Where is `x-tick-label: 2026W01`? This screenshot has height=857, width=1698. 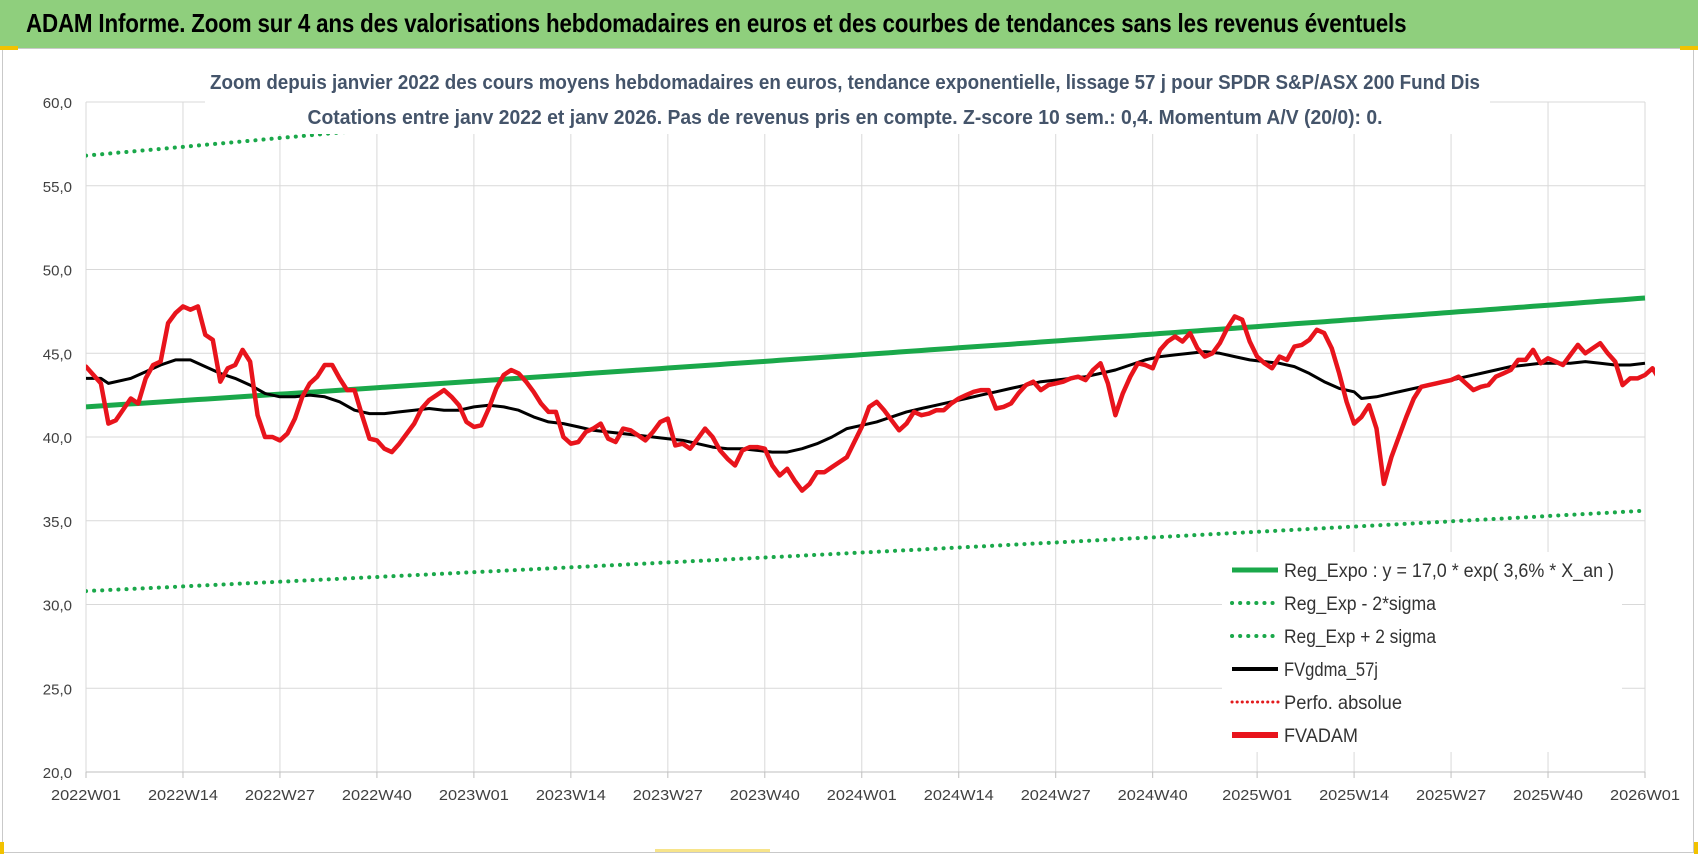
x-tick-label: 2026W01 is located at coordinates (1645, 795).